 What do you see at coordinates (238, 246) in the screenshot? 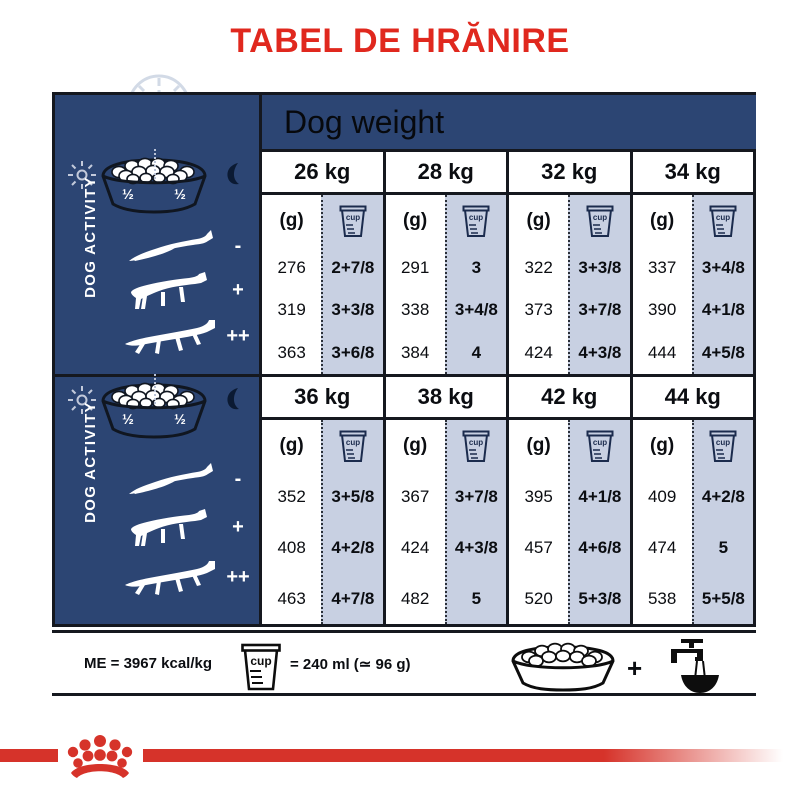
I see `activity-marker: -` at bounding box center [238, 246].